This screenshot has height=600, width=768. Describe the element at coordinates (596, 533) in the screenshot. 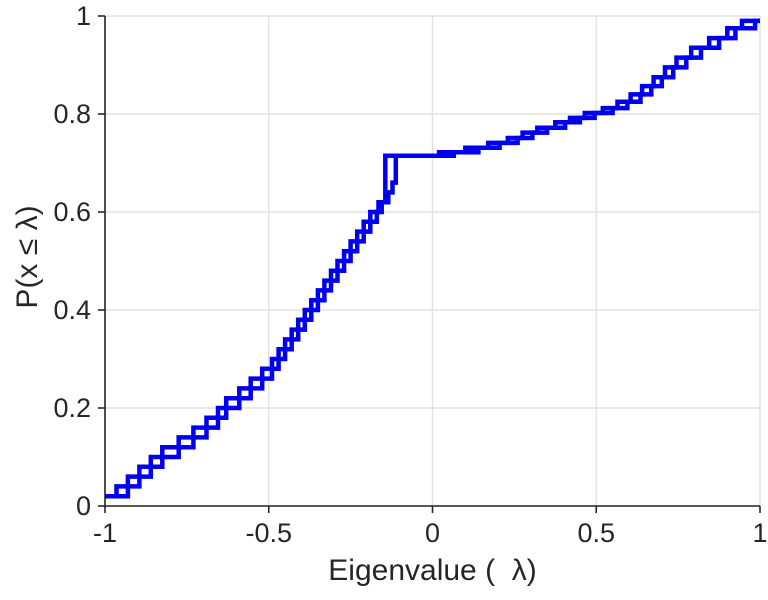

I see `x-tick-label: 0.5` at that location.